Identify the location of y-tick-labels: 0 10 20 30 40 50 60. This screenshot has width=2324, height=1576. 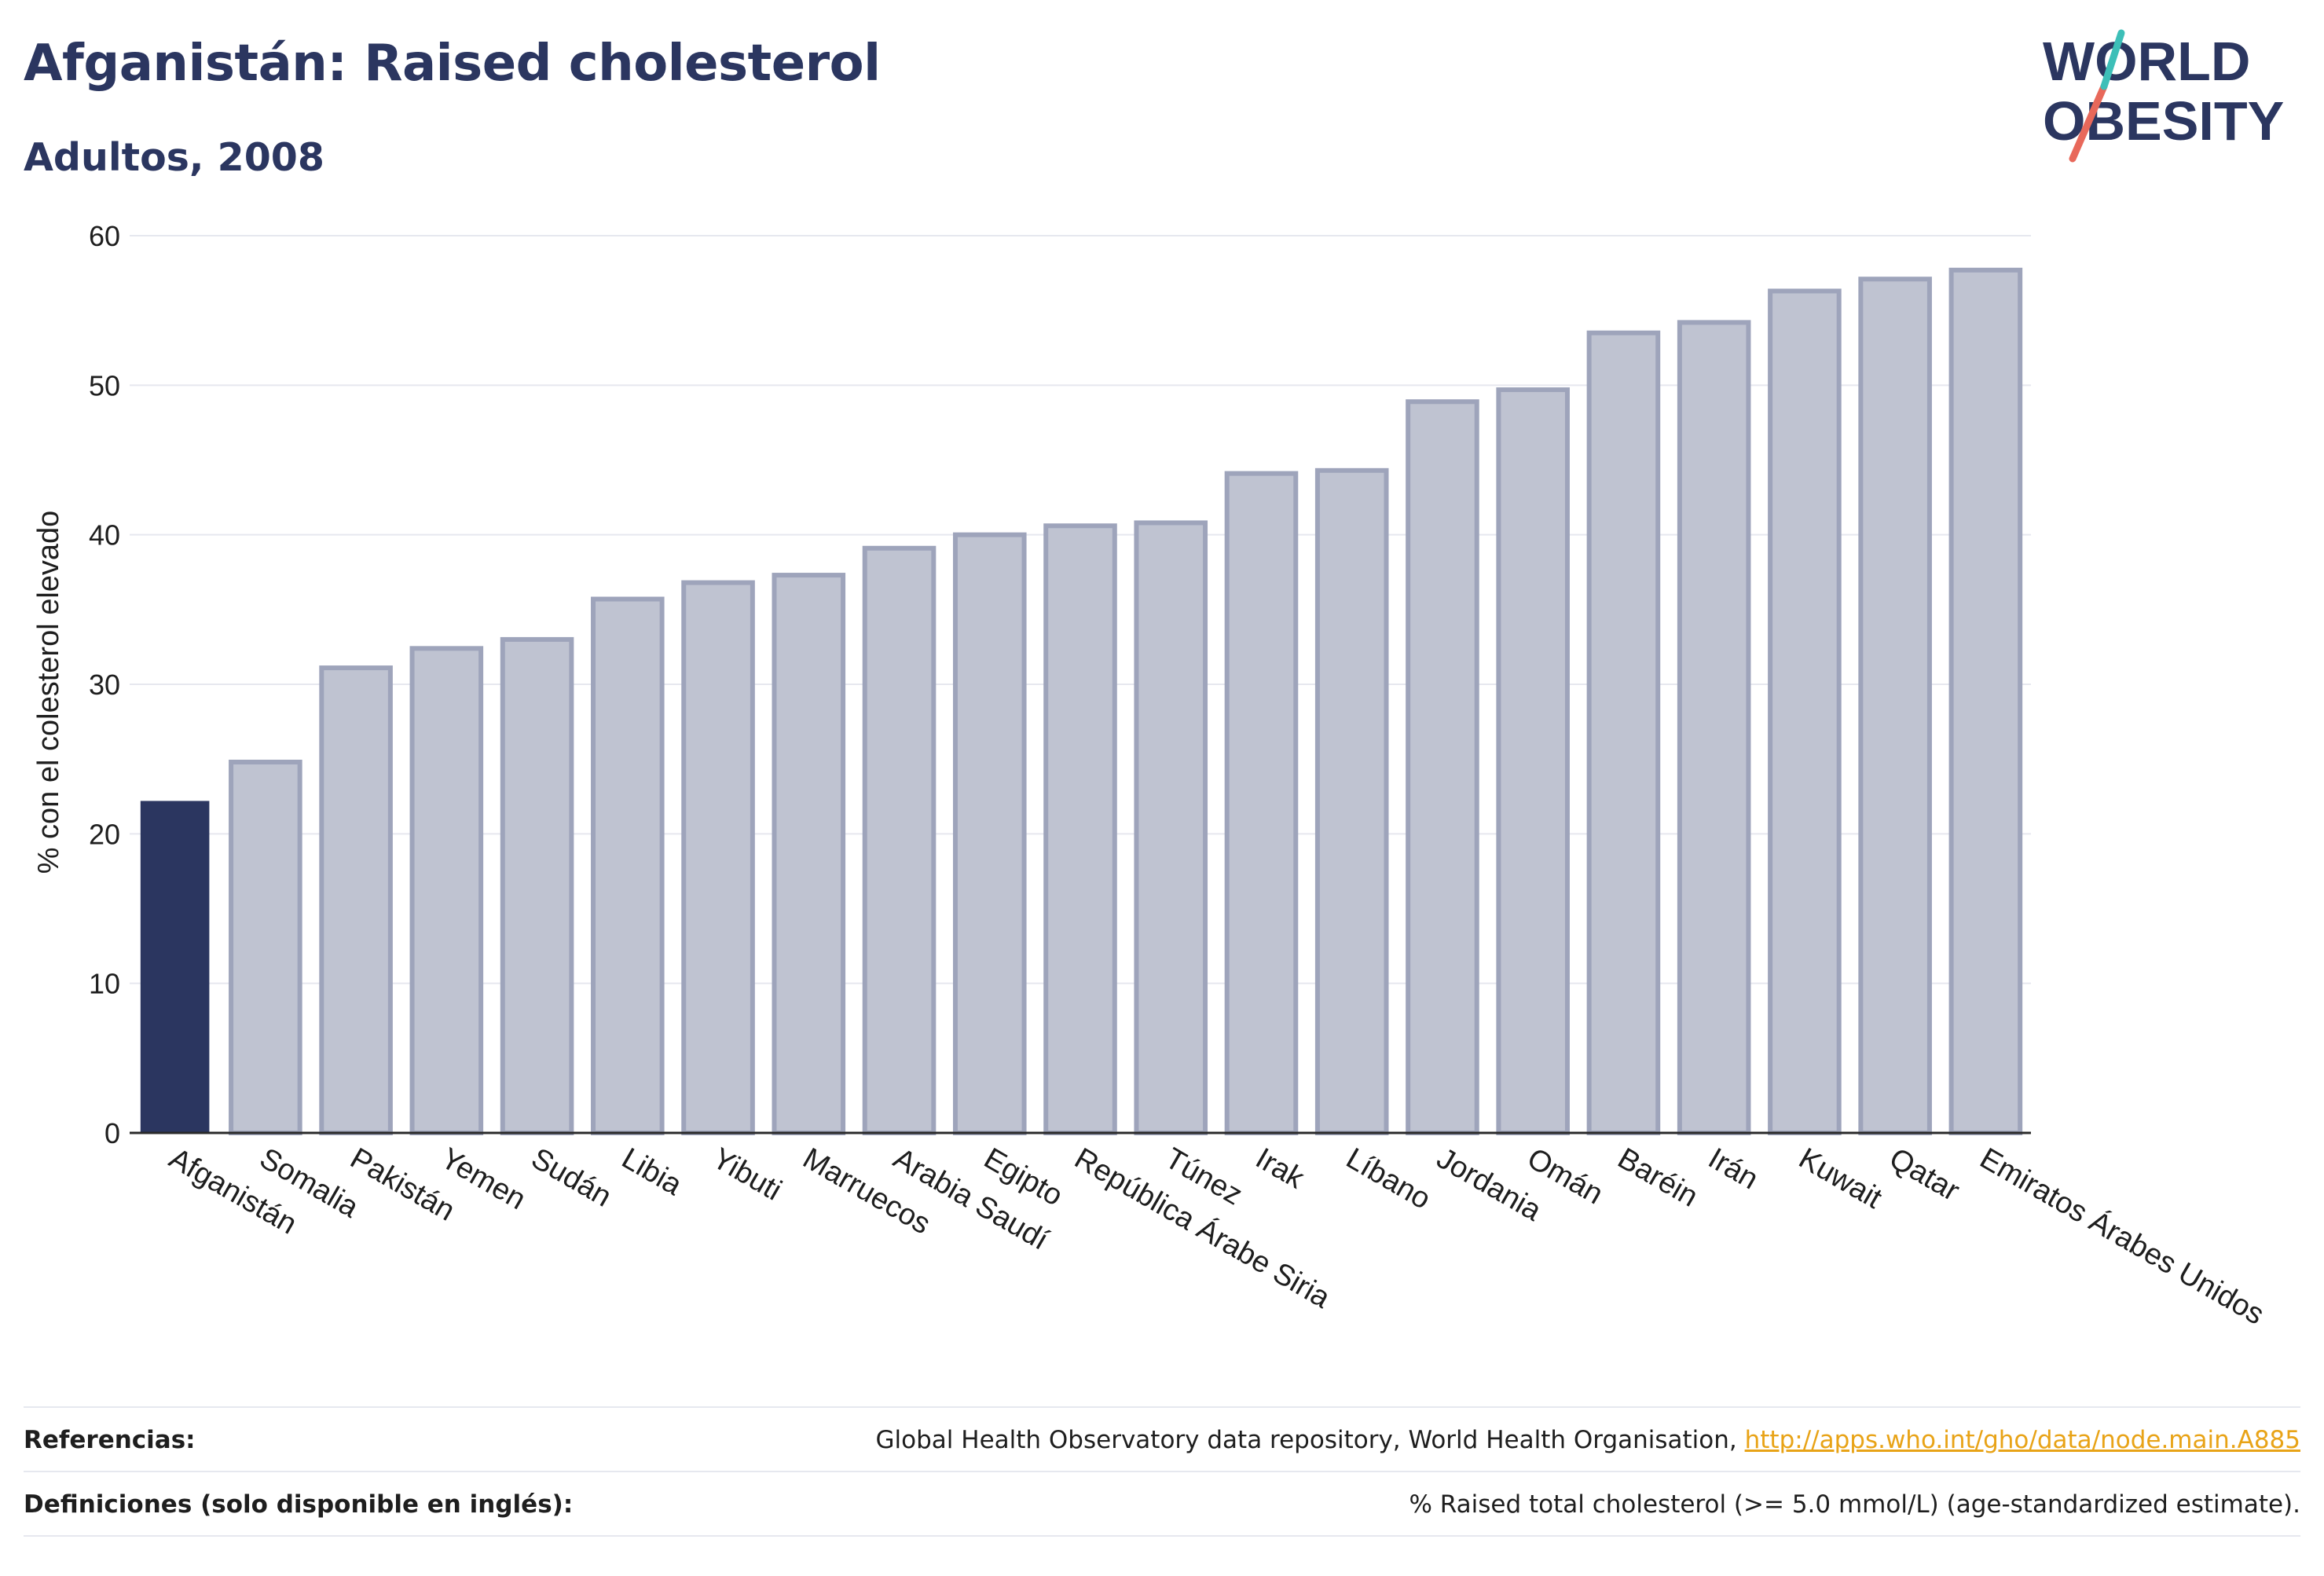
(104, 684).